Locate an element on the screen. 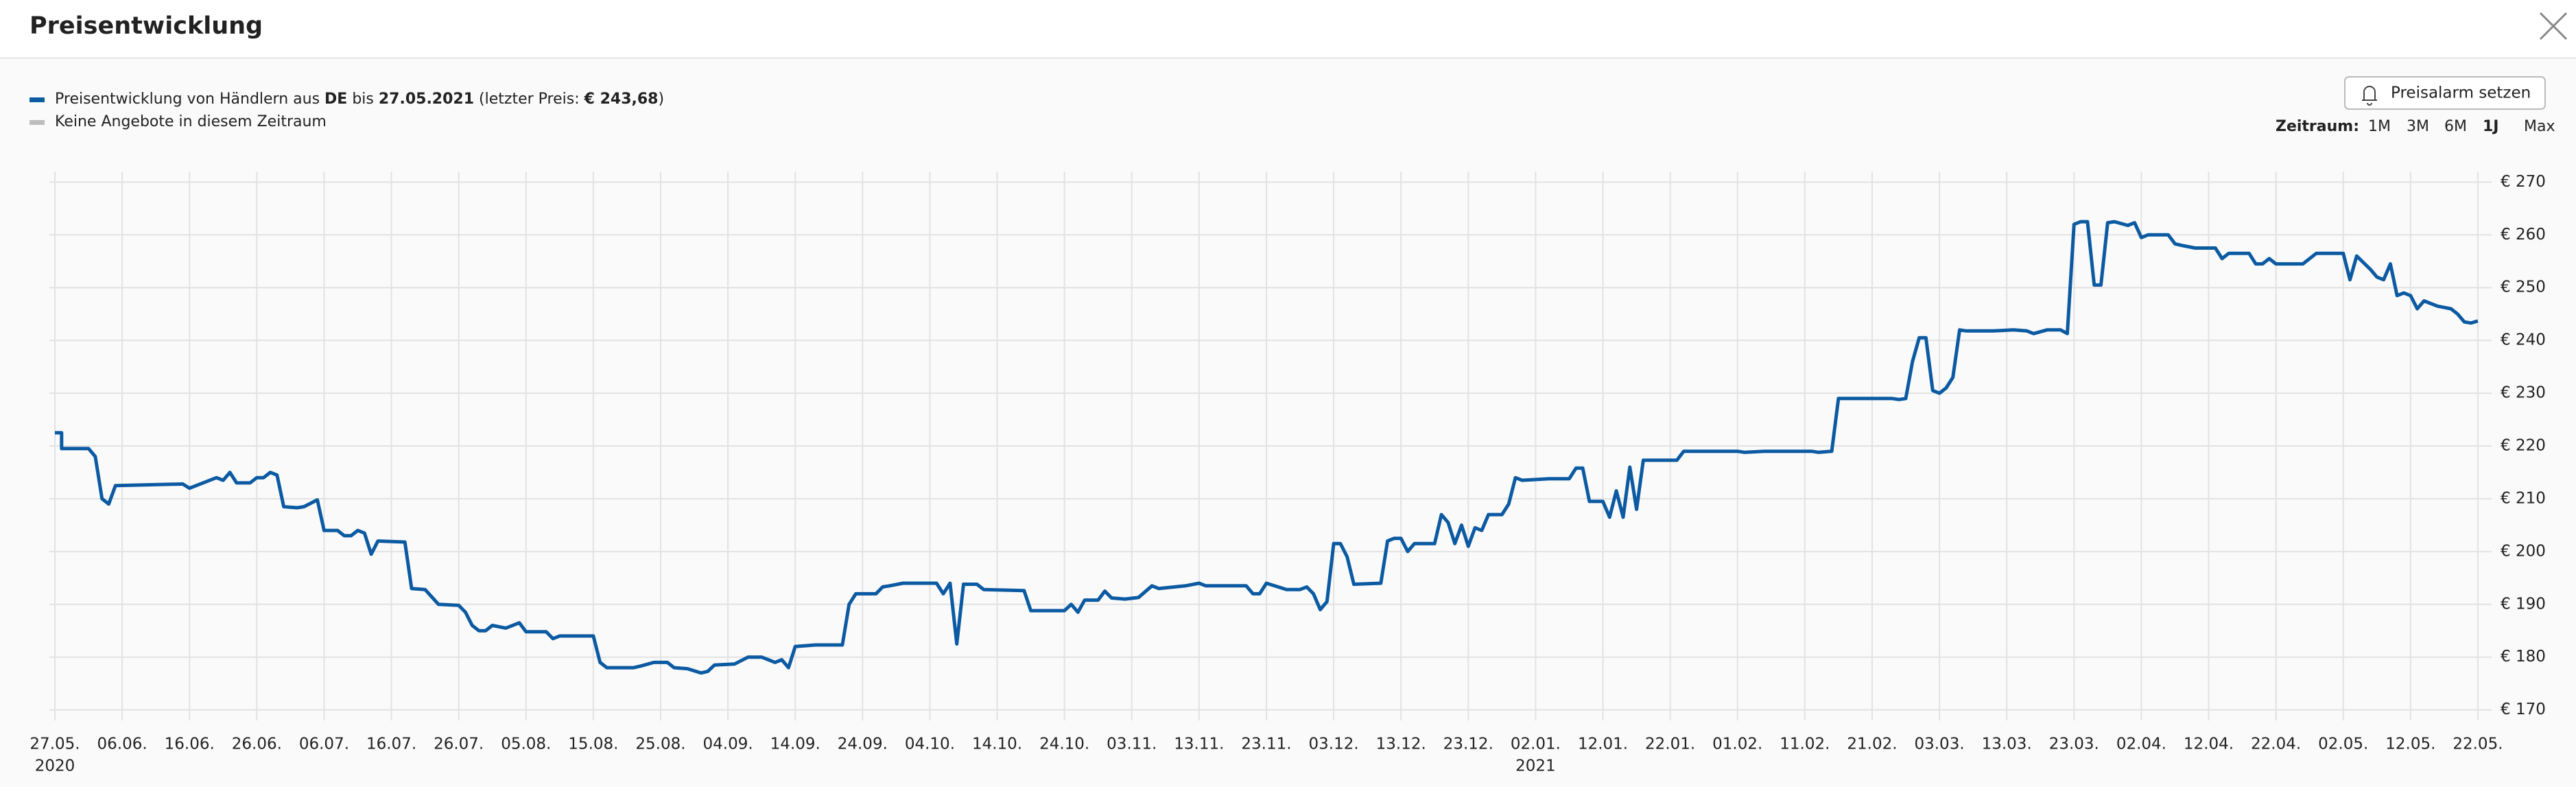 This screenshot has width=2576, height=787. x-tick-label: 03.11. is located at coordinates (1132, 744).